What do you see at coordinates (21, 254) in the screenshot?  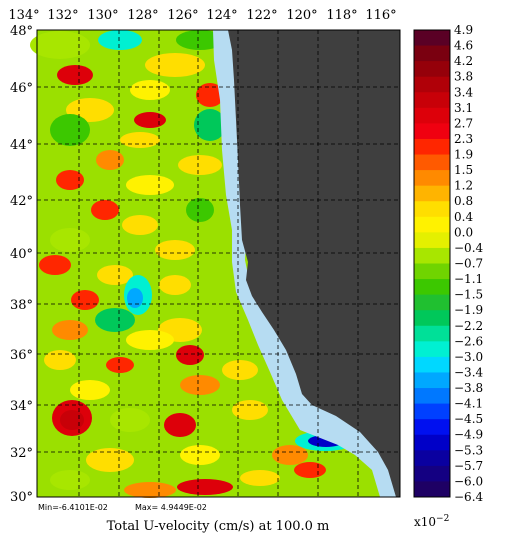 I see `latitude-label: 40°` at bounding box center [21, 254].